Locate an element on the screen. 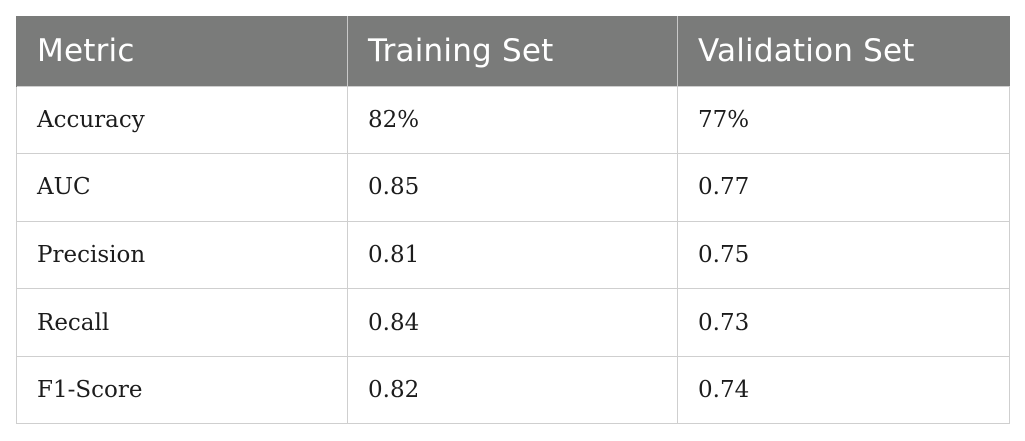 The height and width of the screenshot is (441, 1025). validation-value-cell: 0.77 is located at coordinates (843, 187).